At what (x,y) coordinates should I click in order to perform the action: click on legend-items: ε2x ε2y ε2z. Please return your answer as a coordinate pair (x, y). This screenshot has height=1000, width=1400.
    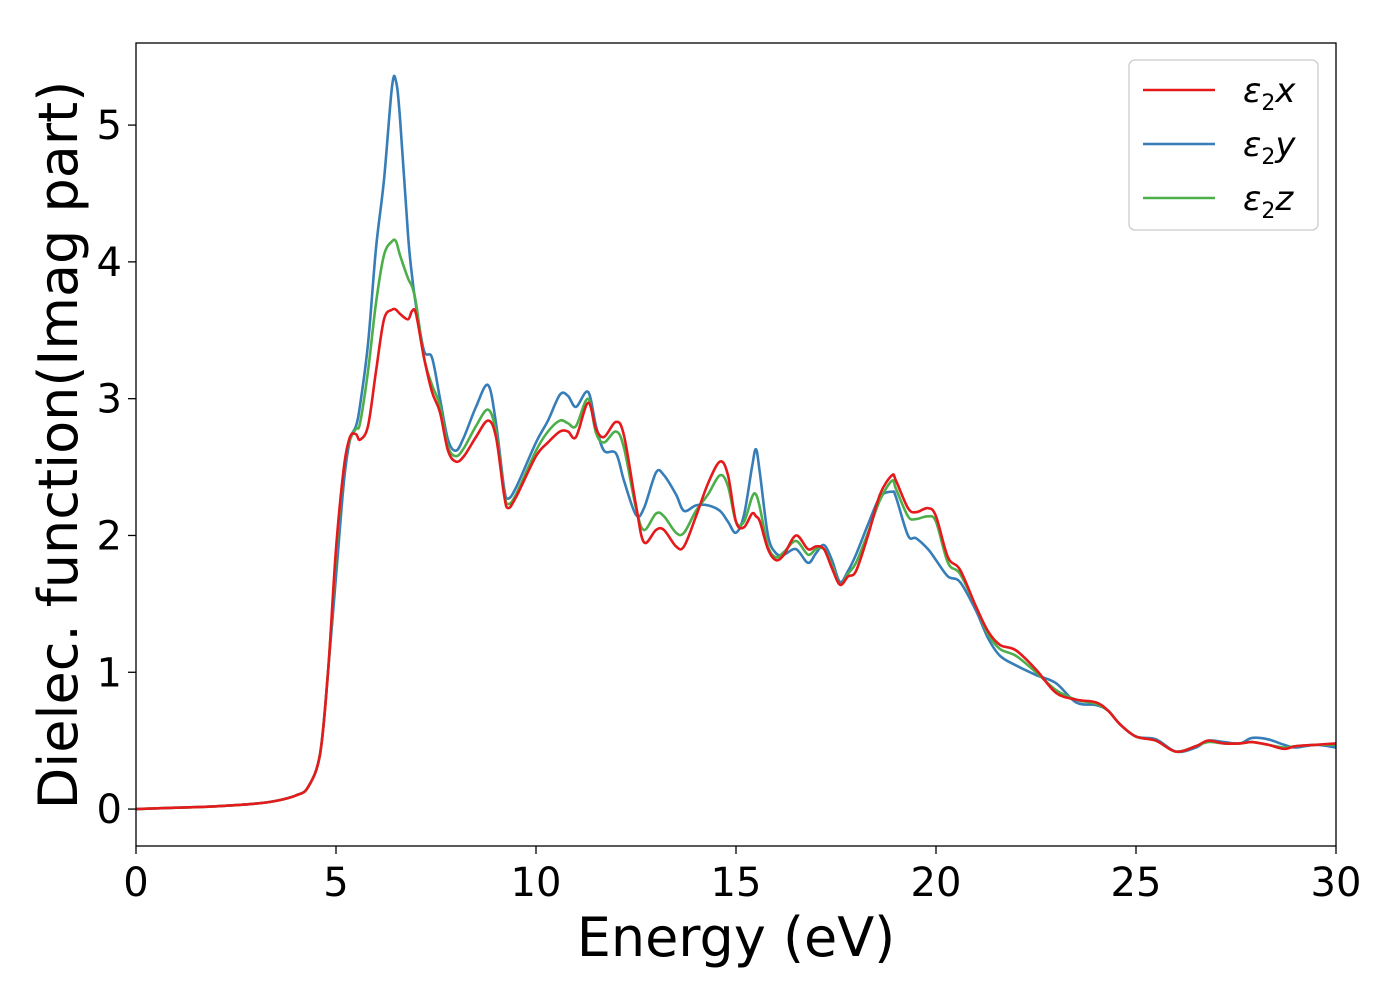
    Looking at the image, I should click on (1219, 147).